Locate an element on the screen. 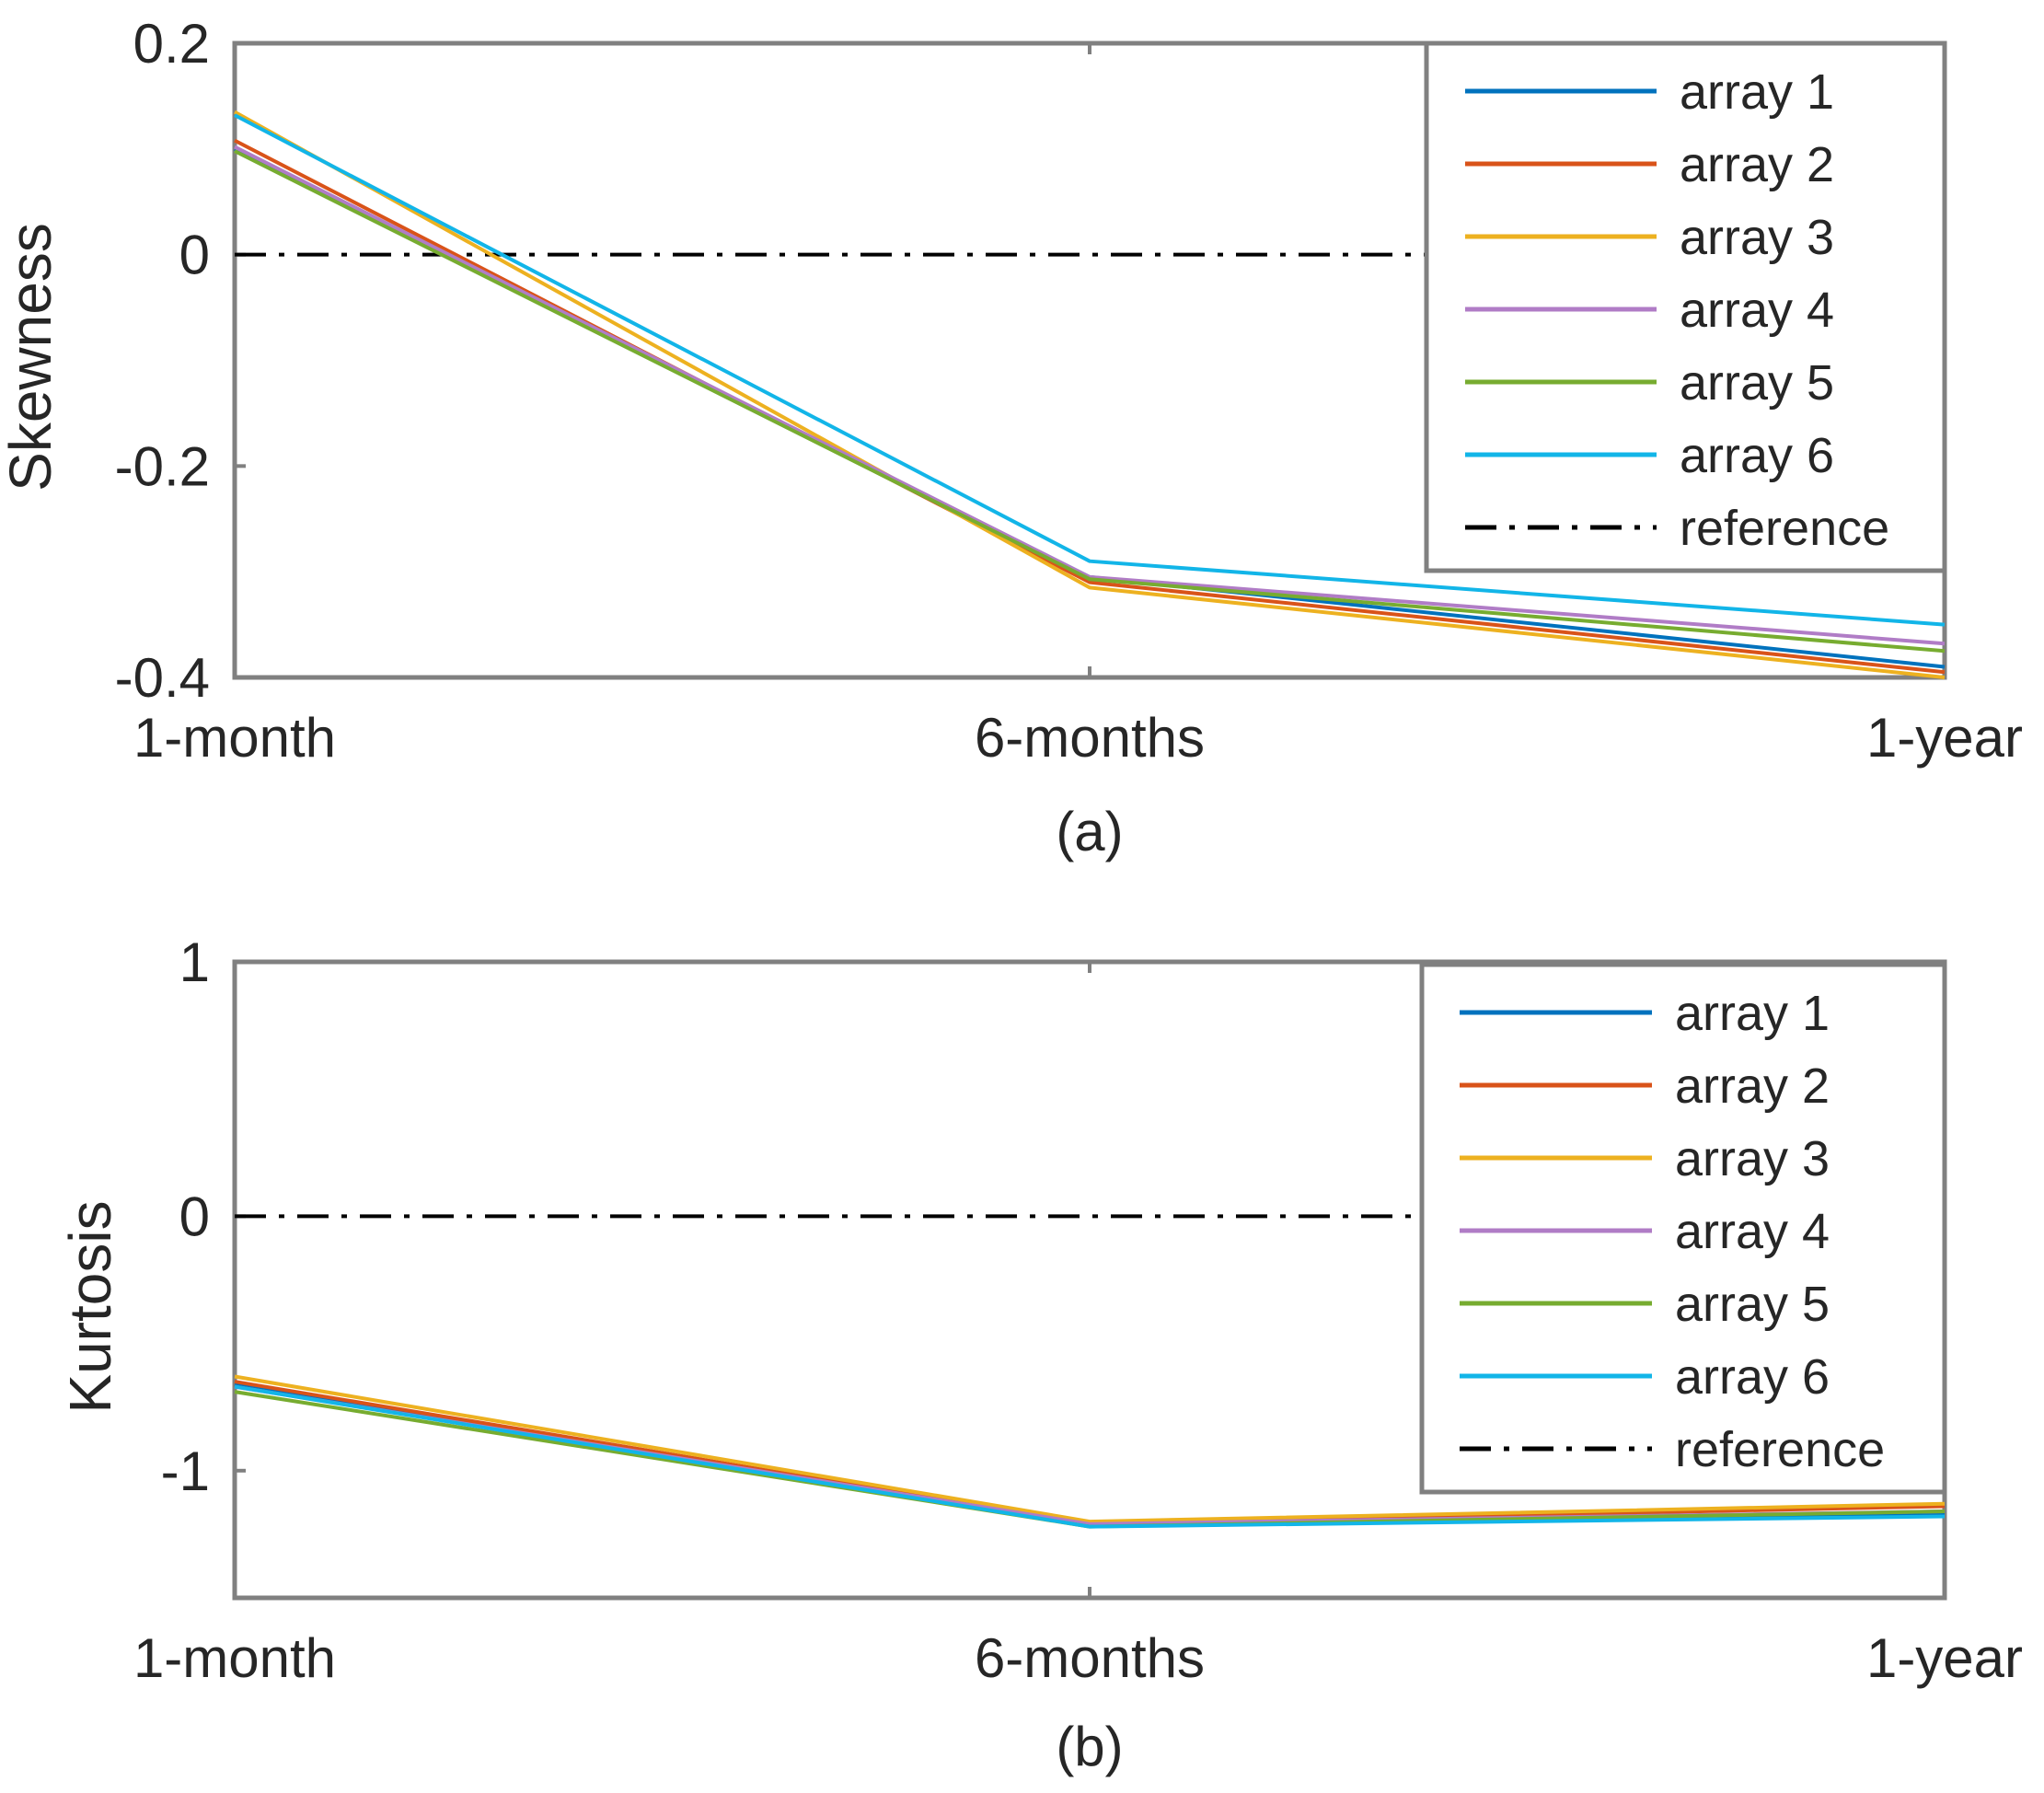 The image size is (2044, 1793). y-tick-label: -1 is located at coordinates (185, 1471).